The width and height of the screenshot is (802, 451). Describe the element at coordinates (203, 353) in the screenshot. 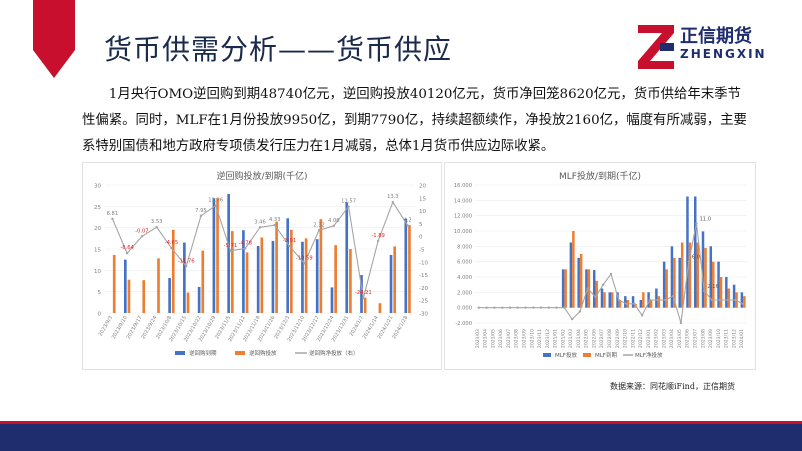

I see `legend-label: 逆回购到期` at that location.